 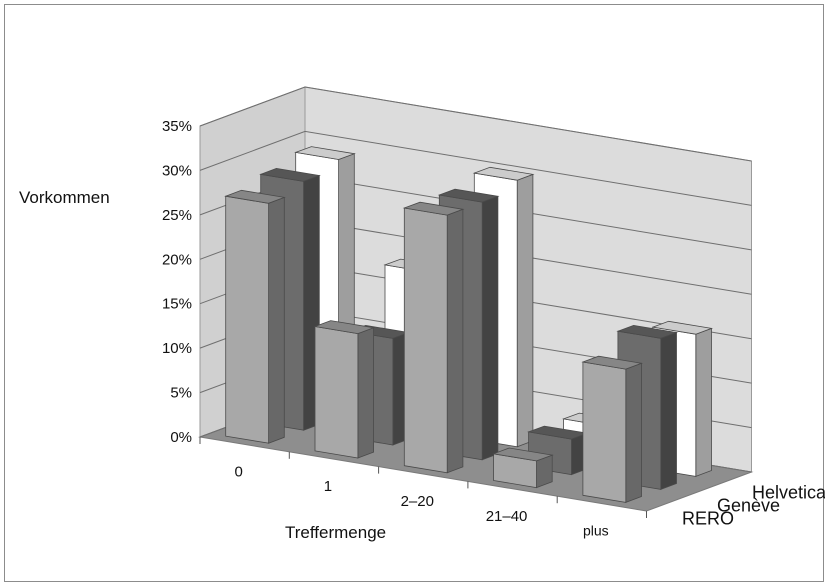 I want to click on y-tick-label: 10%, so click(x=177, y=348).